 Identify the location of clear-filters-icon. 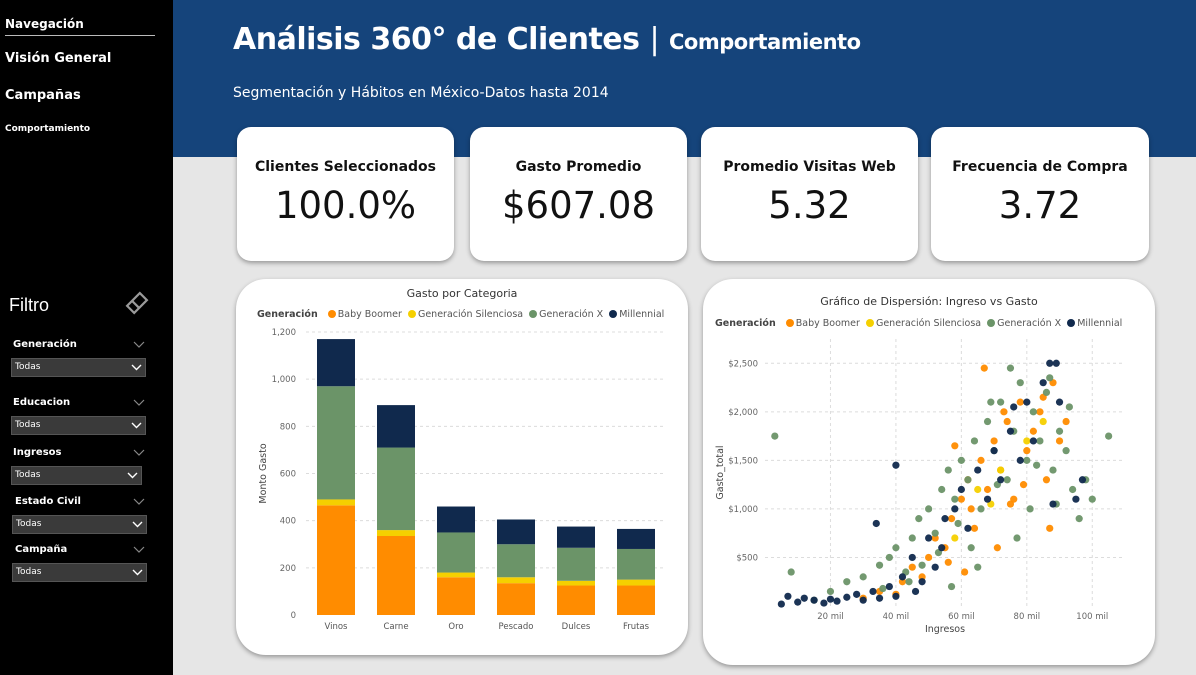
(137, 303).